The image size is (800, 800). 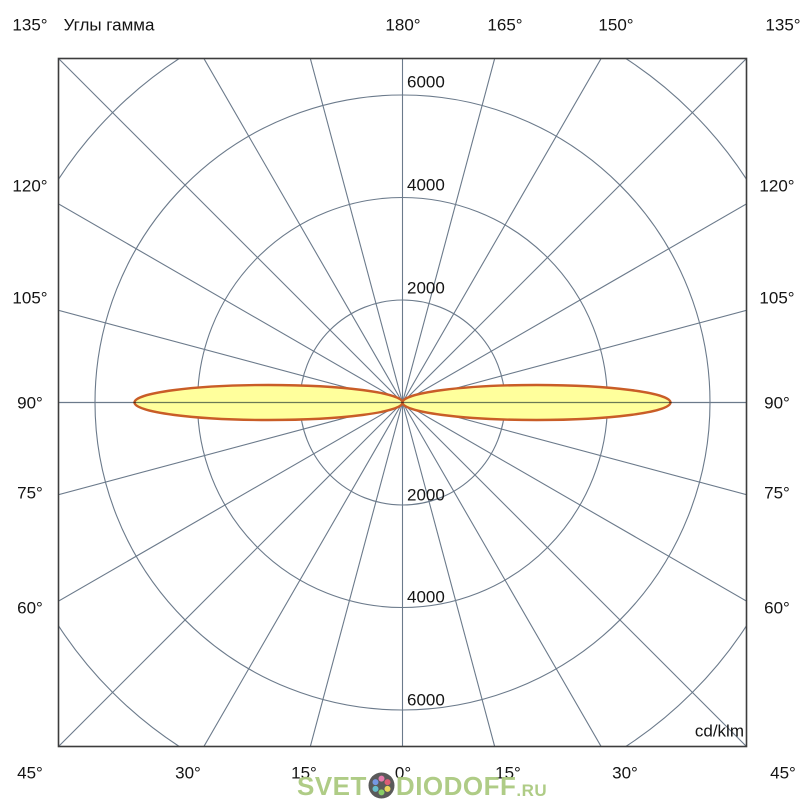 What do you see at coordinates (30, 403) in the screenshot?
I see `angle-label-left-90: 90°` at bounding box center [30, 403].